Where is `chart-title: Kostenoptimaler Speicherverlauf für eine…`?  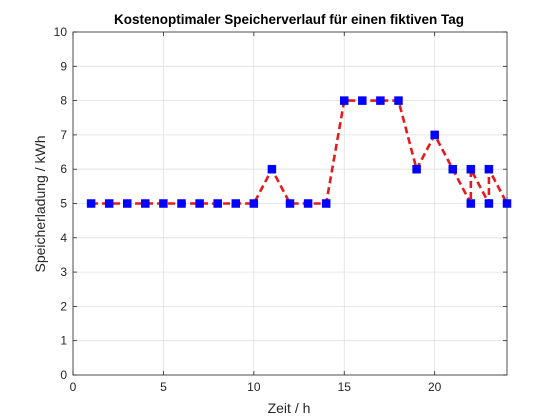 chart-title: Kostenoptimaler Speicherverlauf für eine… is located at coordinates (289, 19).